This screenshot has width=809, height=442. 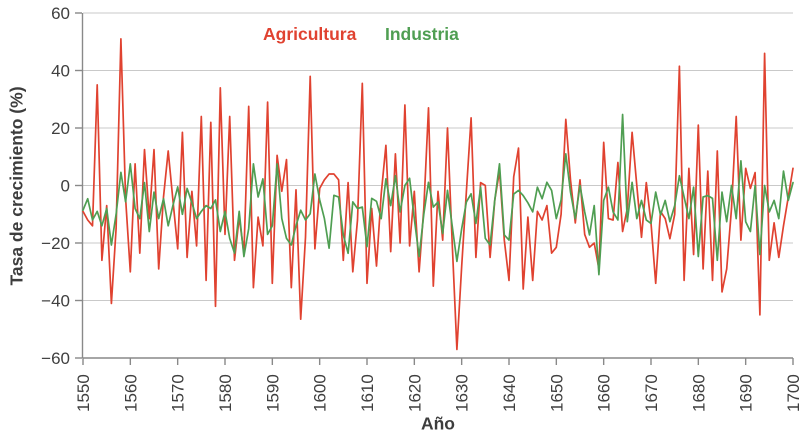 What do you see at coordinates (651, 393) in the screenshot?
I see `x-tick-label: 1670` at bounding box center [651, 393].